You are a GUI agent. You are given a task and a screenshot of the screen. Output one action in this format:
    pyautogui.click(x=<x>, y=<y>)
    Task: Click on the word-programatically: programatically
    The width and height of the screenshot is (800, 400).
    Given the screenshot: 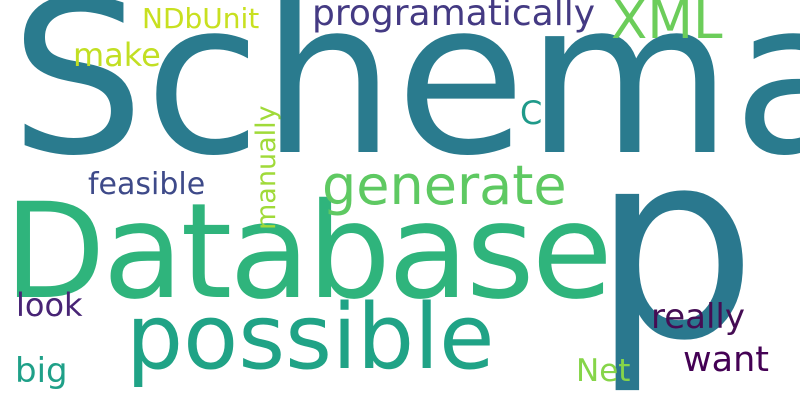 What is the action you would take?
    pyautogui.click(x=454, y=17)
    